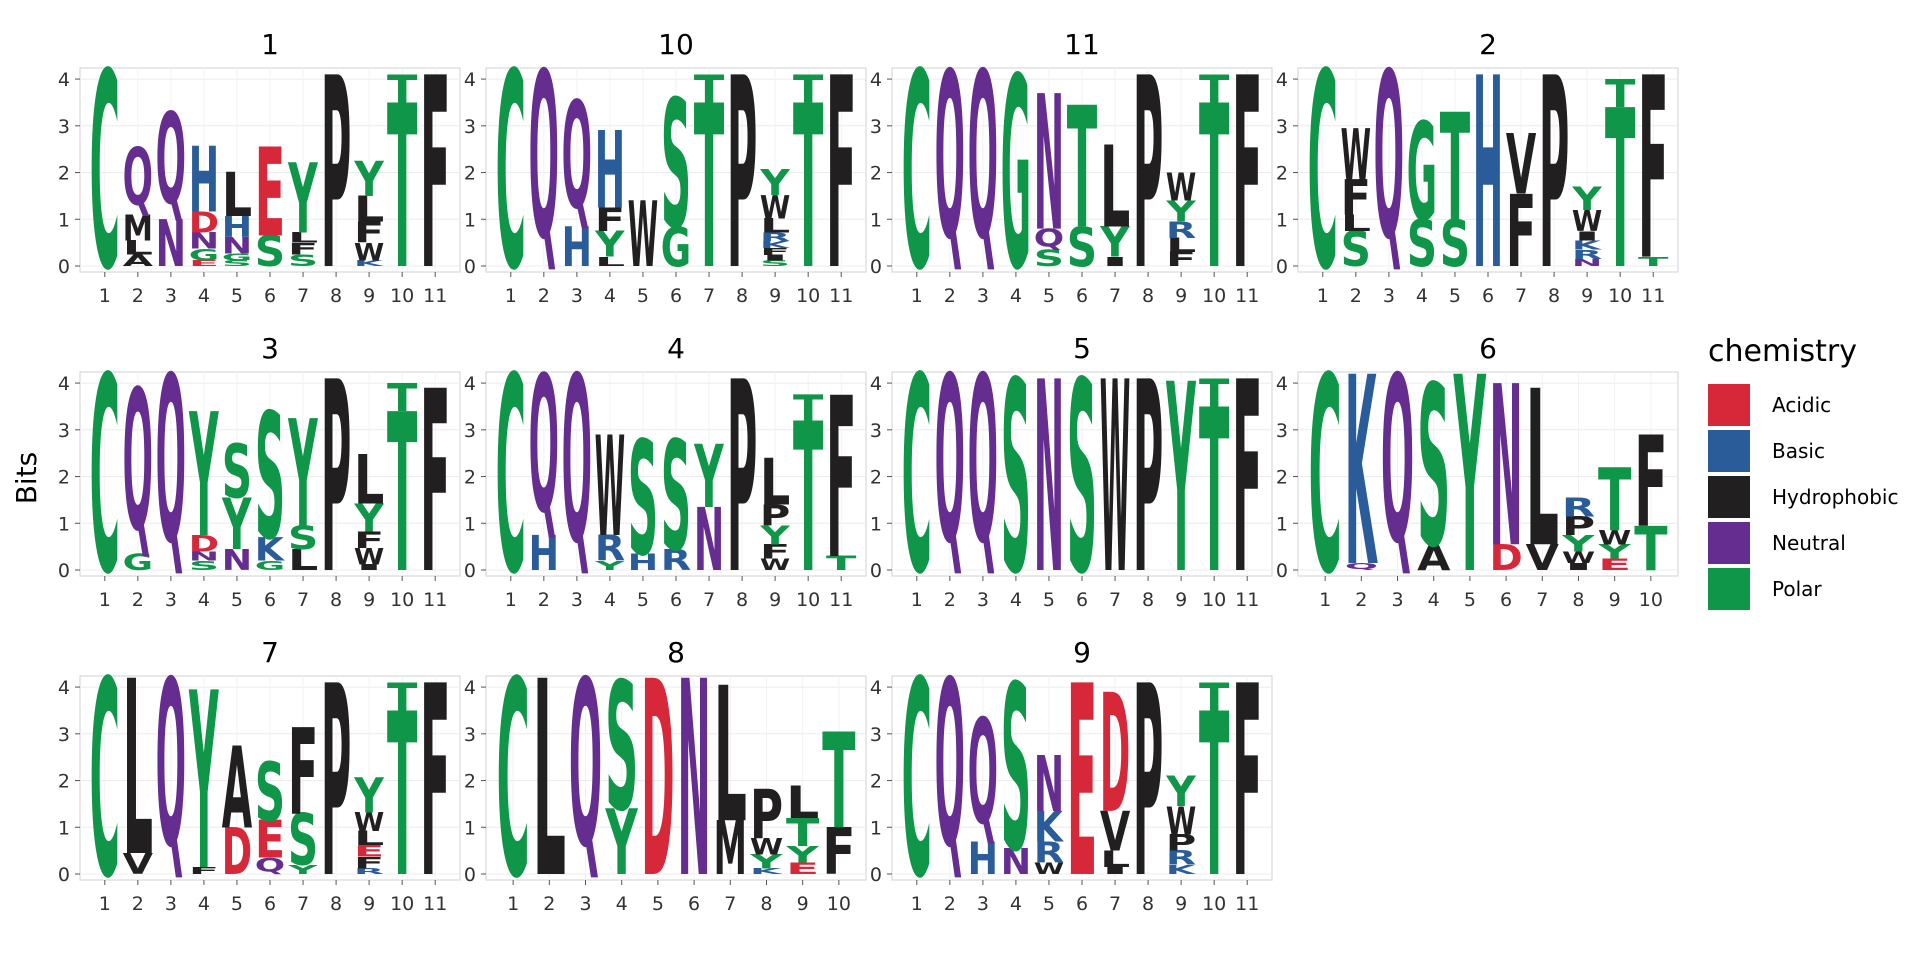  Describe the element at coordinates (549, 904) in the screenshot. I see `x-tick-label: 2` at that location.